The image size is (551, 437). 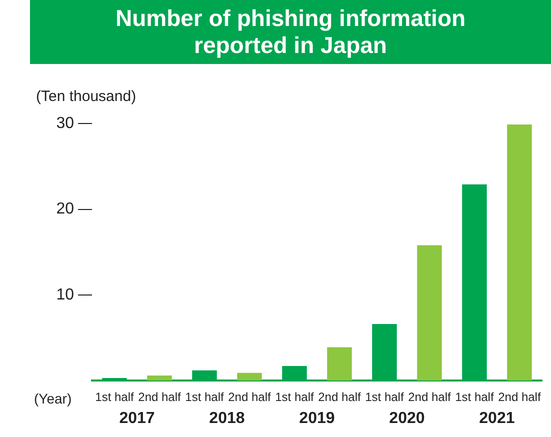 I want to click on y-axis-title: (Ten thousand), so click(x=86, y=96).